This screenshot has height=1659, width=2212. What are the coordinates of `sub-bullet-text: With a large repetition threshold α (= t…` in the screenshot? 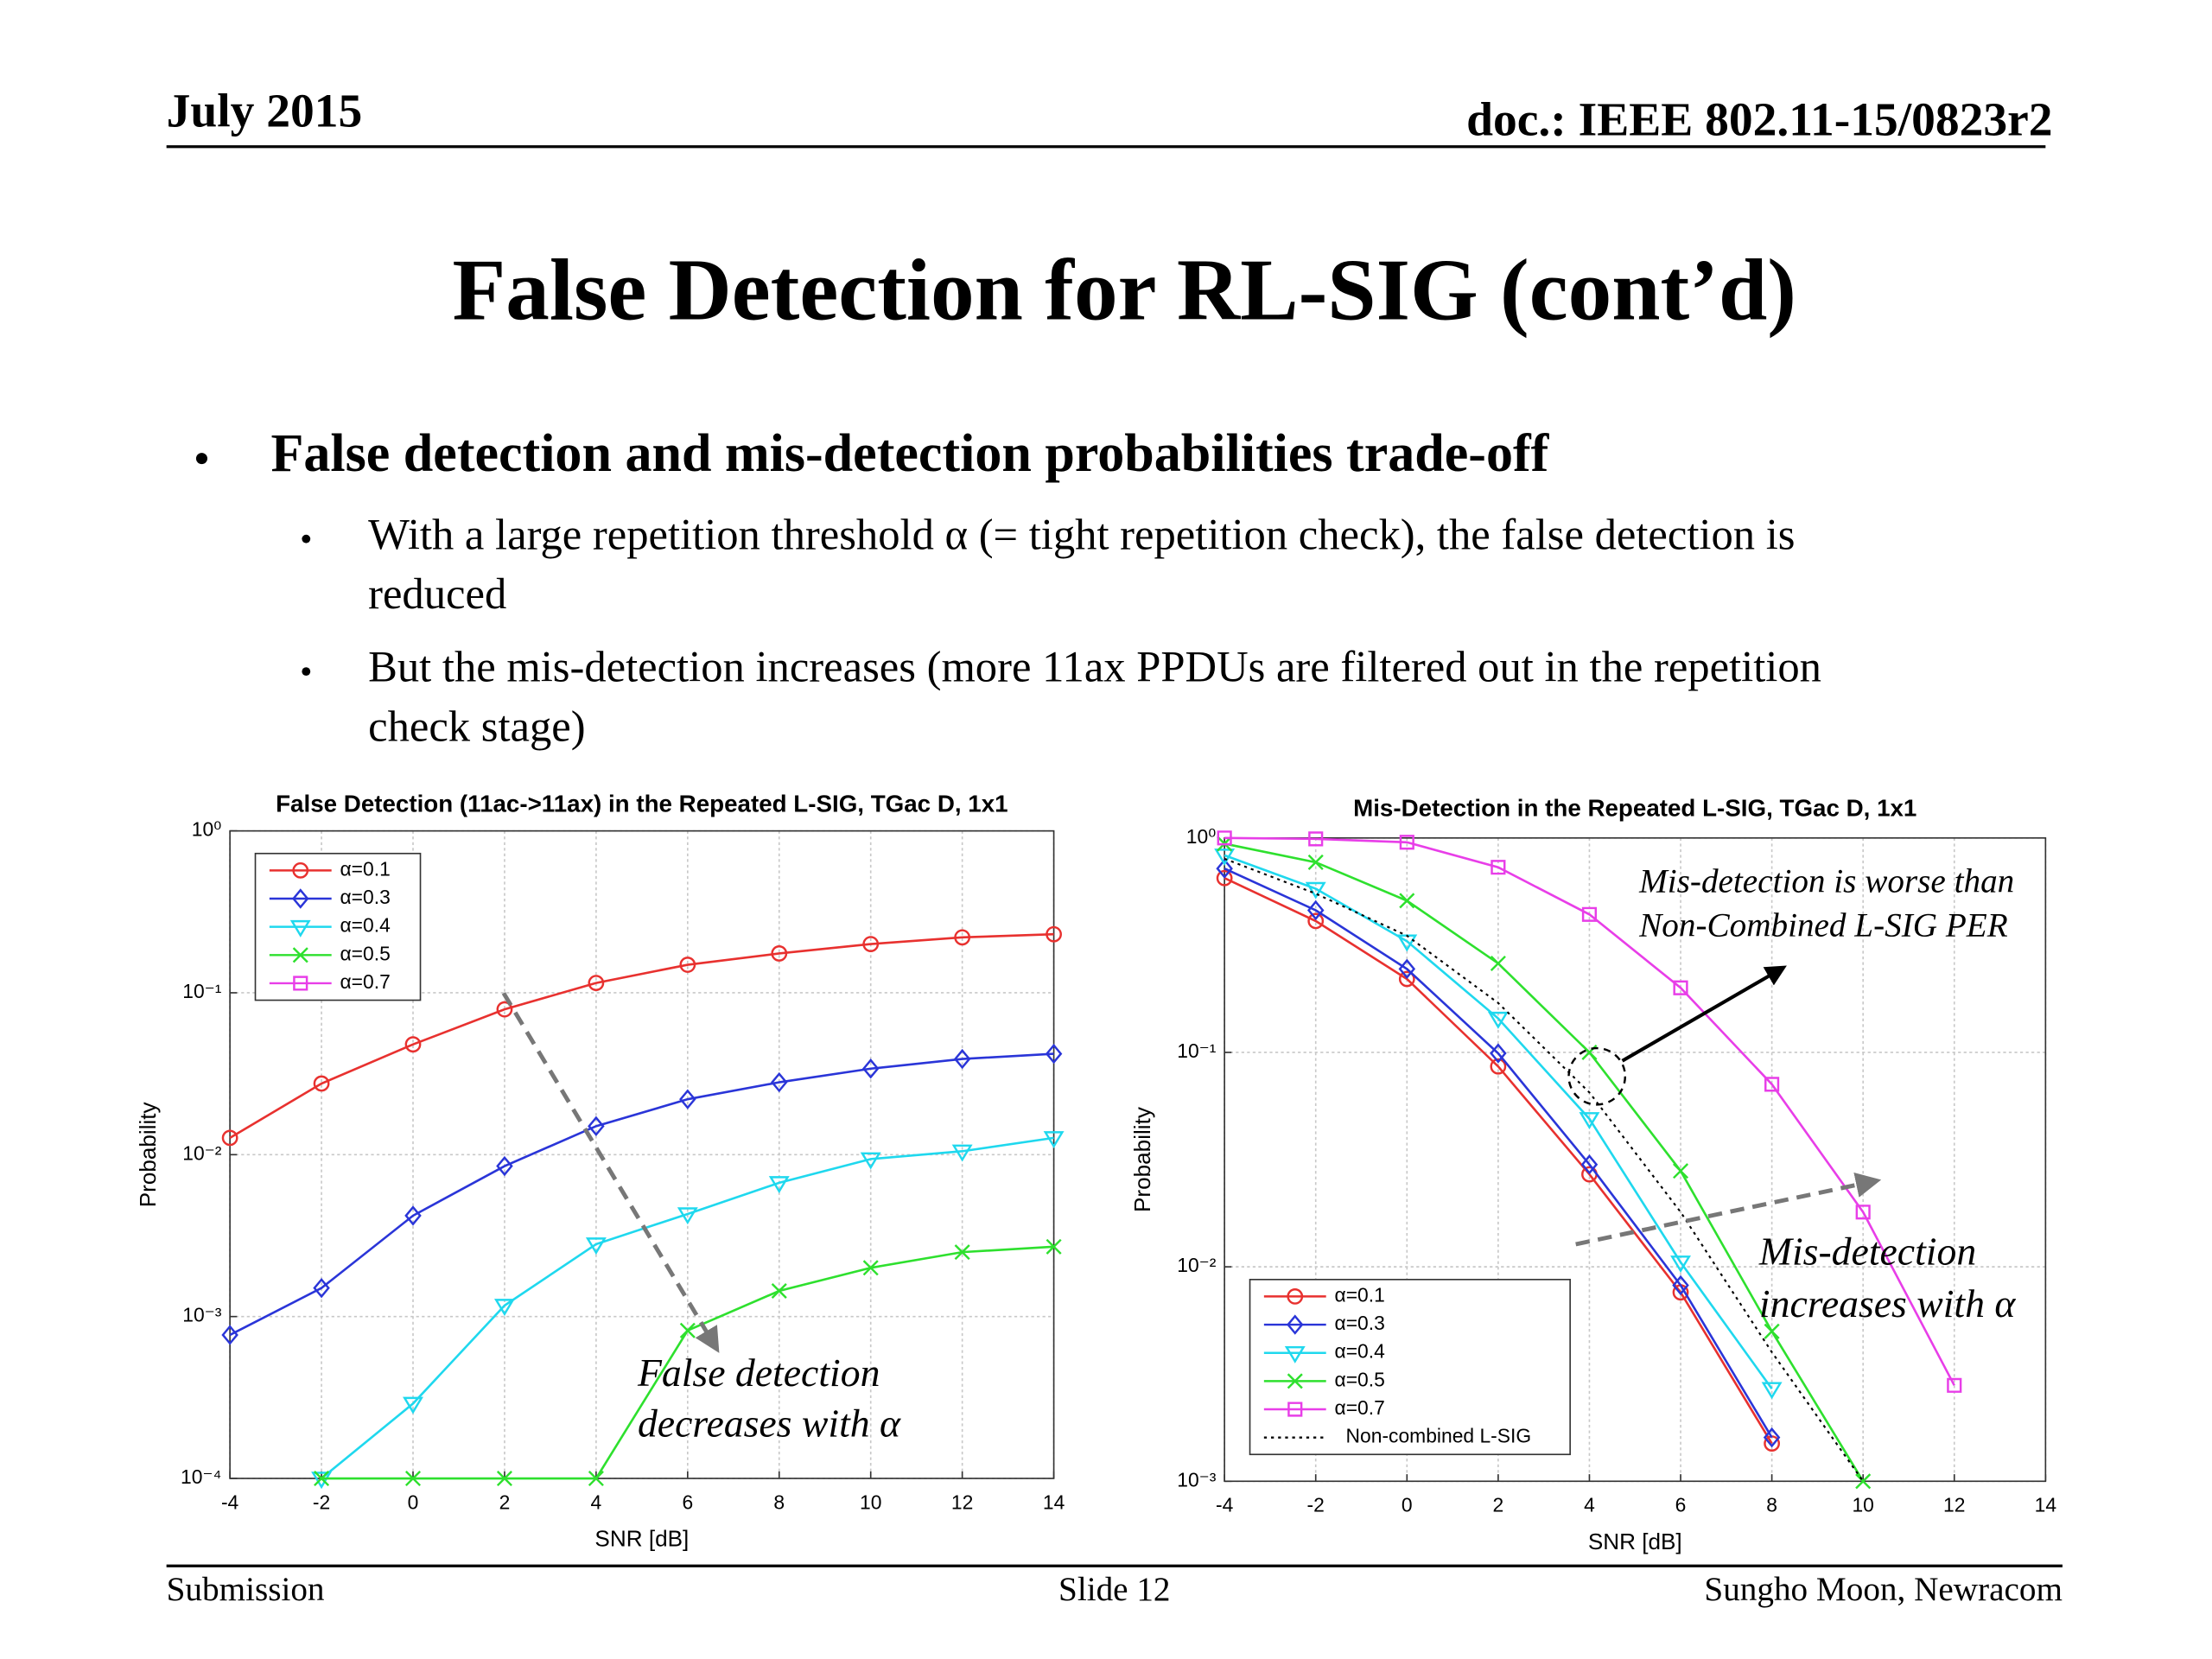 It's located at (1081, 534).